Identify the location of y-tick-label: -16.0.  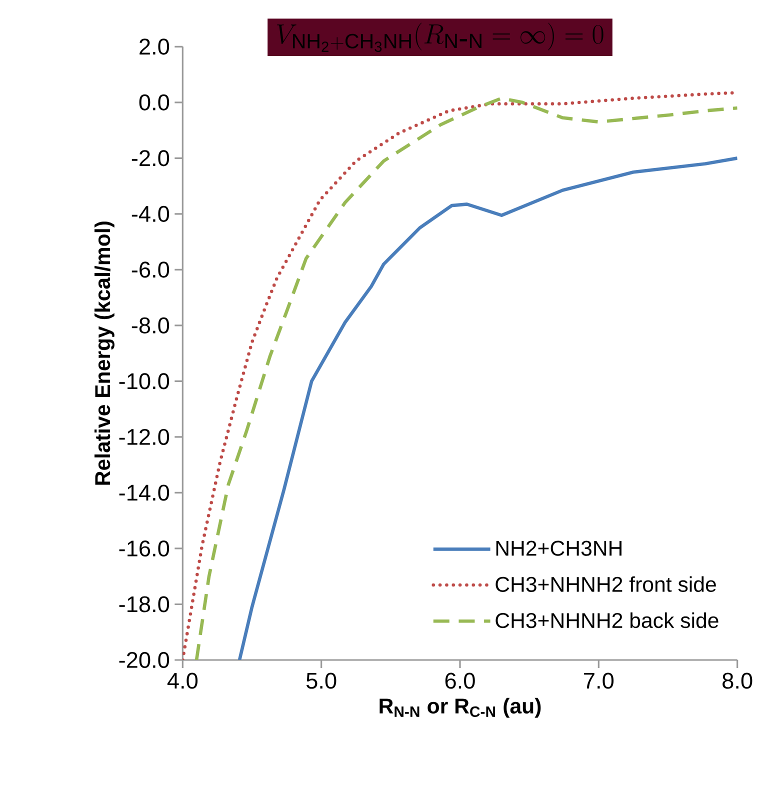
(145, 548).